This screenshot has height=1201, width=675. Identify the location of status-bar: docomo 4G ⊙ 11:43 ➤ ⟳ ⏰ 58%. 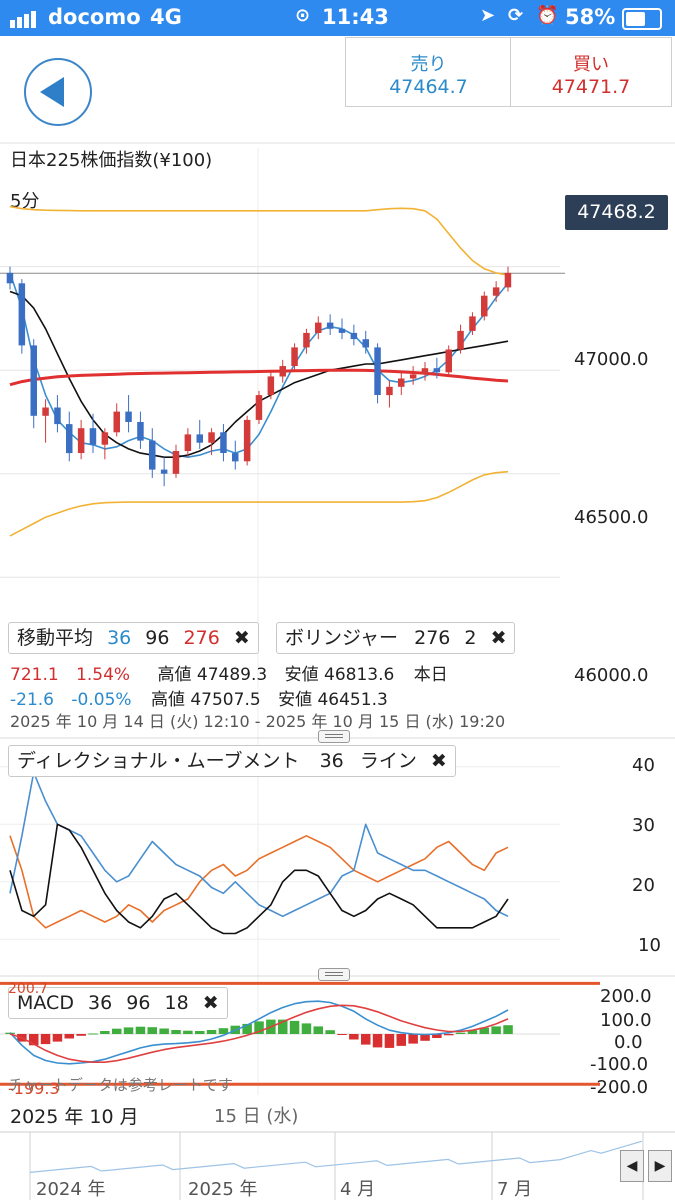
(337, 18).